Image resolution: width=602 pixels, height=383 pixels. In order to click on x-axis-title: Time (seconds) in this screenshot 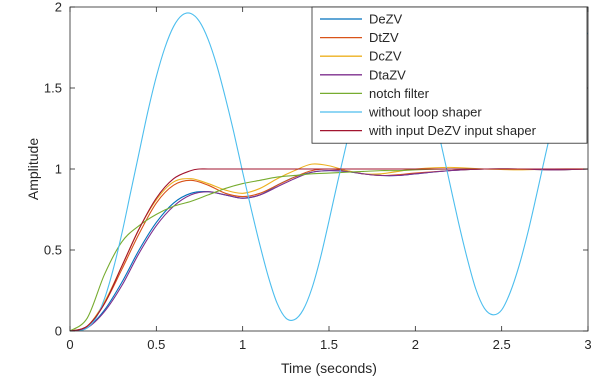, I will do `click(329, 368)`.